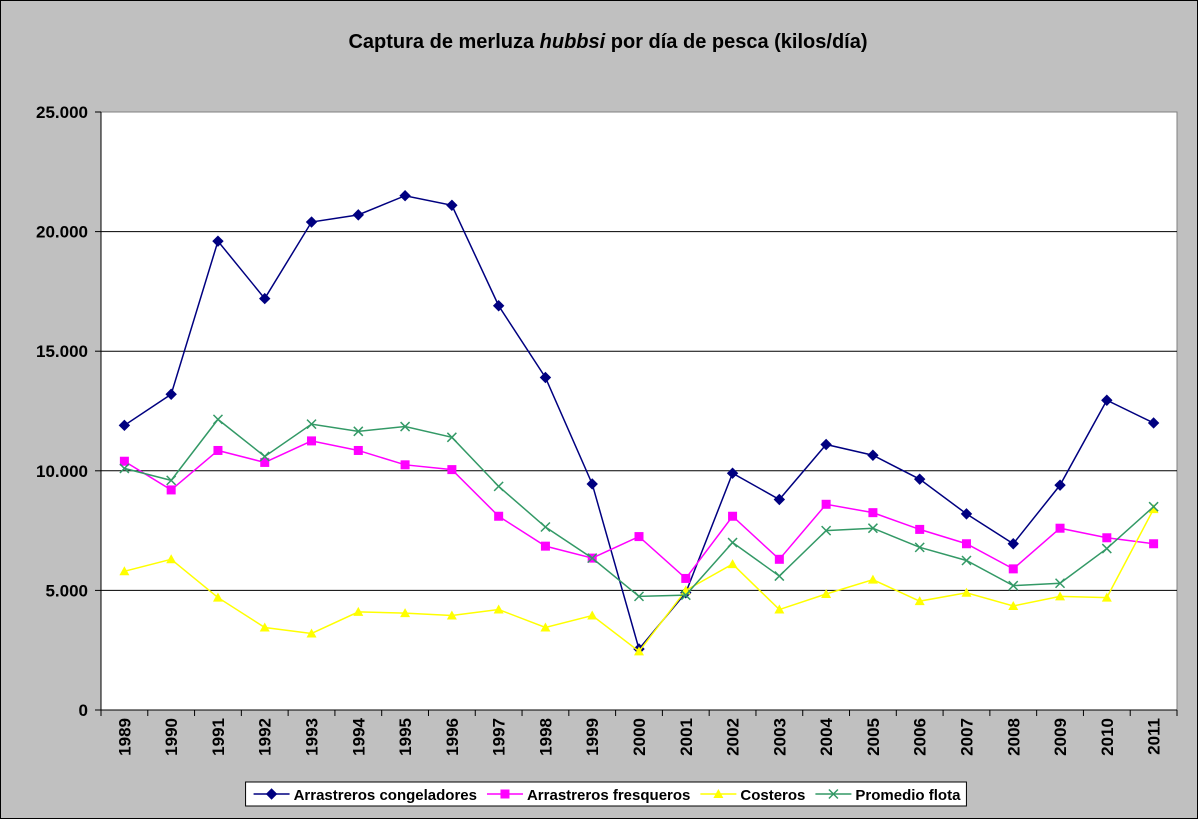 The height and width of the screenshot is (819, 1198). I want to click on x-tick-label: 1996, so click(452, 737).